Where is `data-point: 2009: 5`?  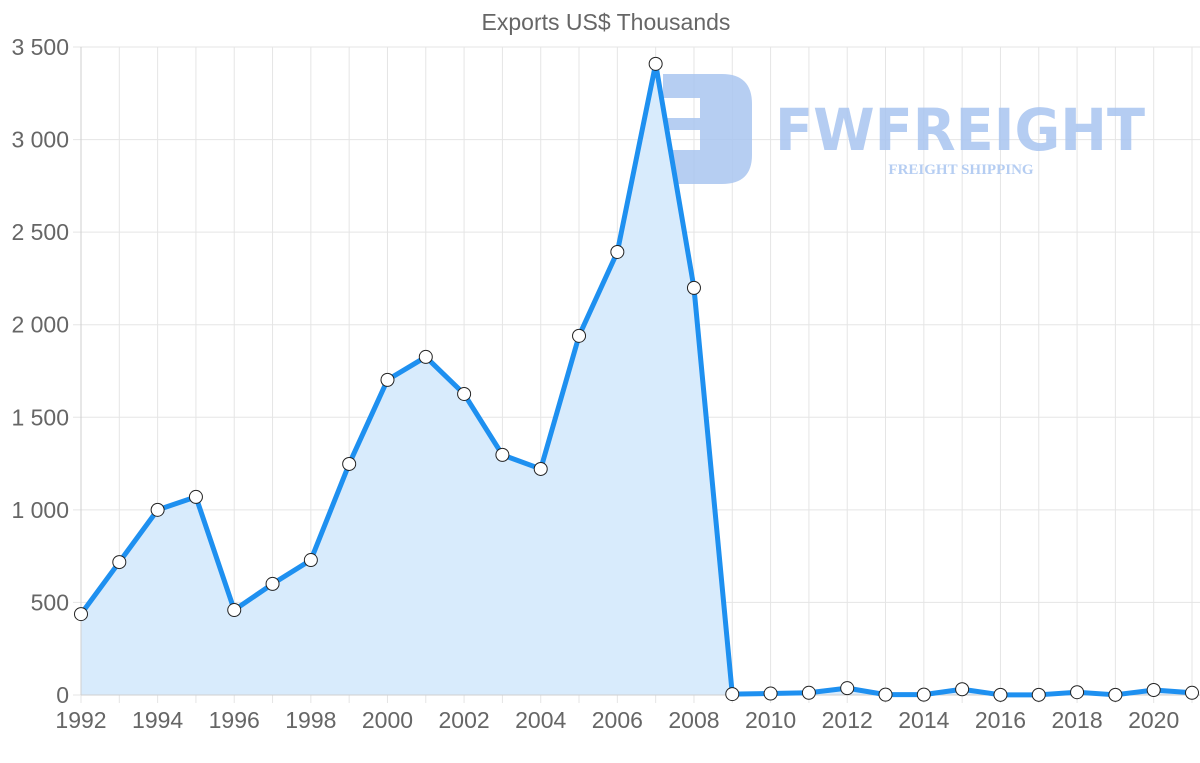 data-point: 2009: 5 is located at coordinates (732, 694).